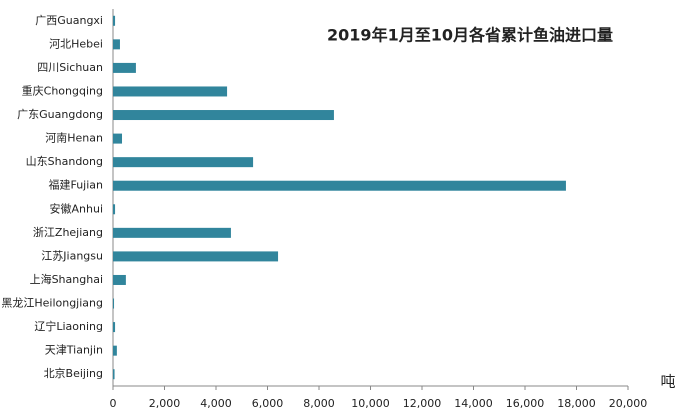 The width and height of the screenshot is (700, 419). What do you see at coordinates (319, 403) in the screenshot?
I see `x-tick-label: 8,000` at bounding box center [319, 403].